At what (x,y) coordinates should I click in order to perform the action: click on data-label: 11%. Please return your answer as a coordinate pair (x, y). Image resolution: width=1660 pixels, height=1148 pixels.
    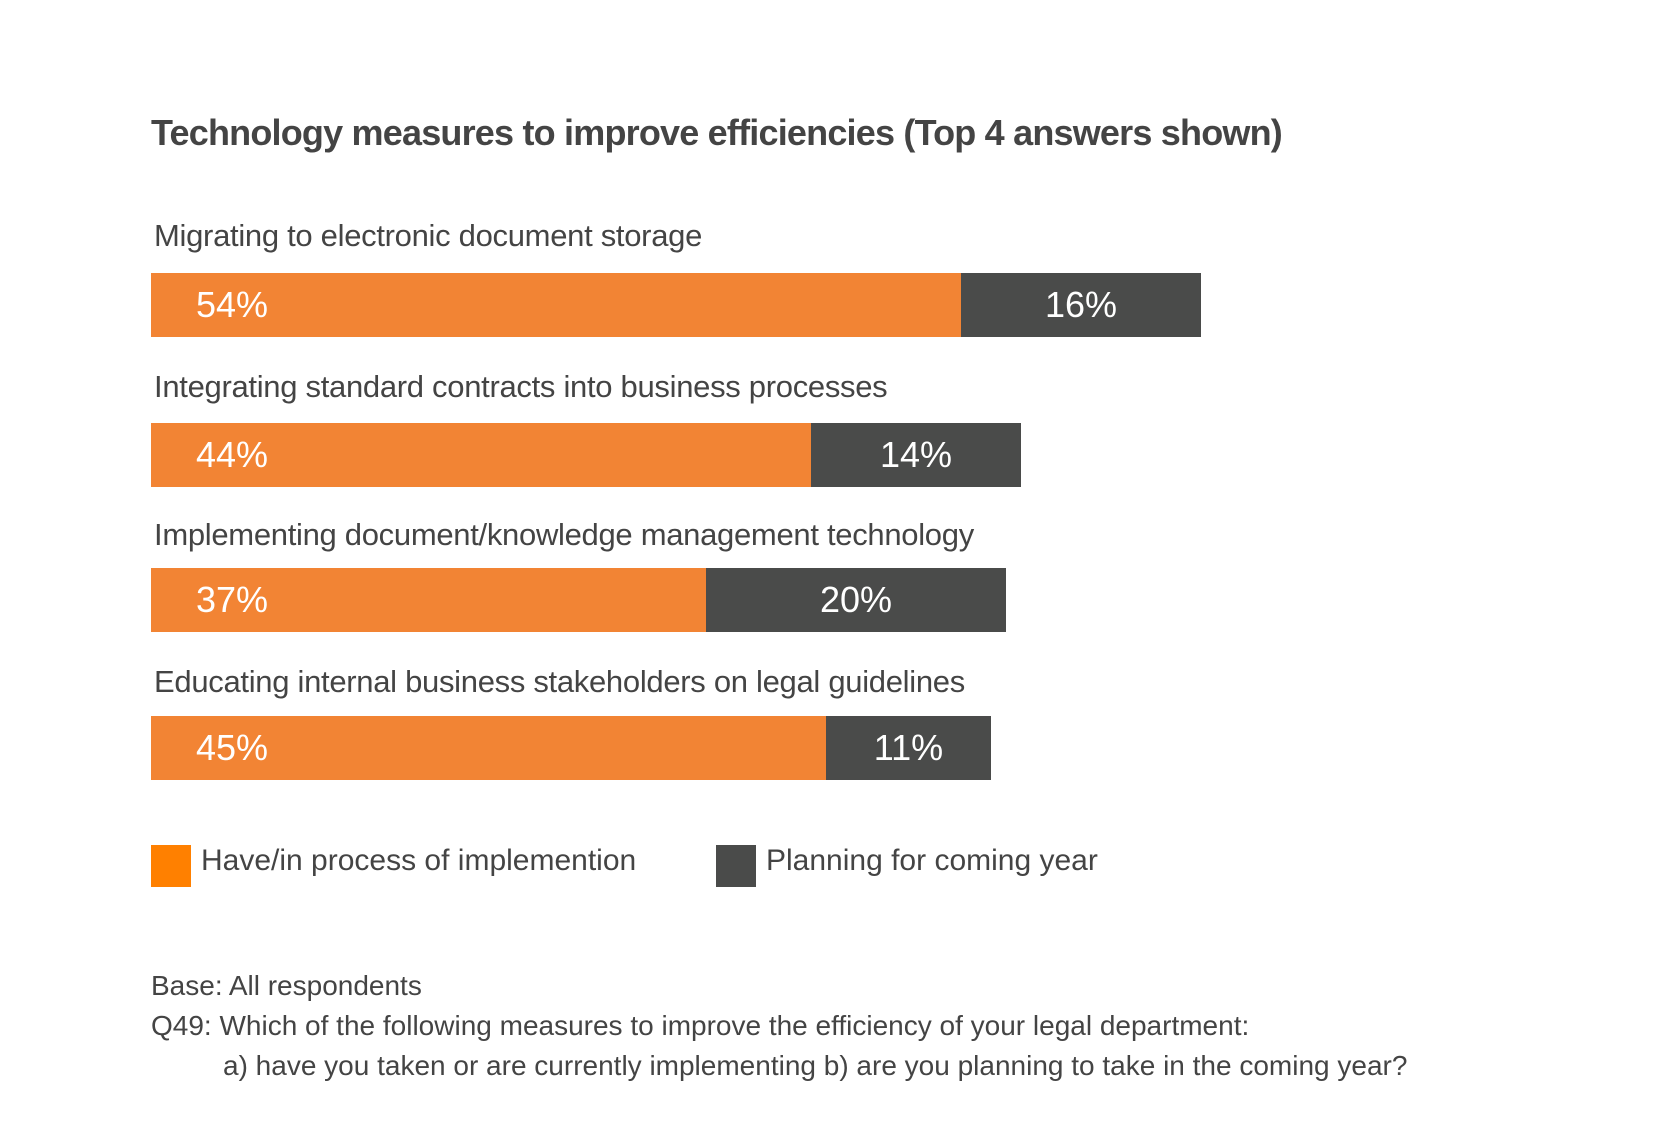
    Looking at the image, I should click on (908, 747).